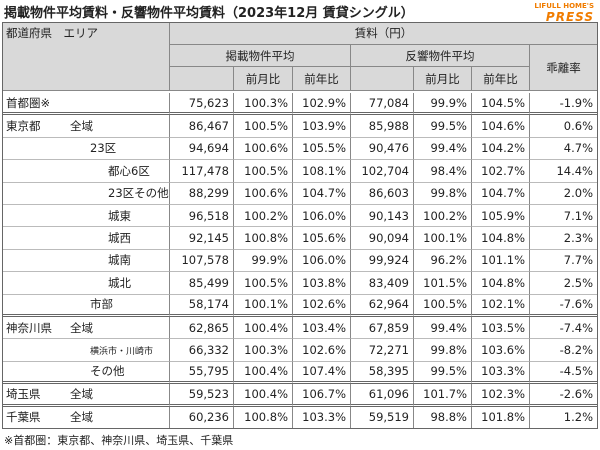 Image resolution: width=600 pixels, height=450 pixels. Describe the element at coordinates (202, 350) in the screenshot. I see `value-cell: 66,332` at that location.